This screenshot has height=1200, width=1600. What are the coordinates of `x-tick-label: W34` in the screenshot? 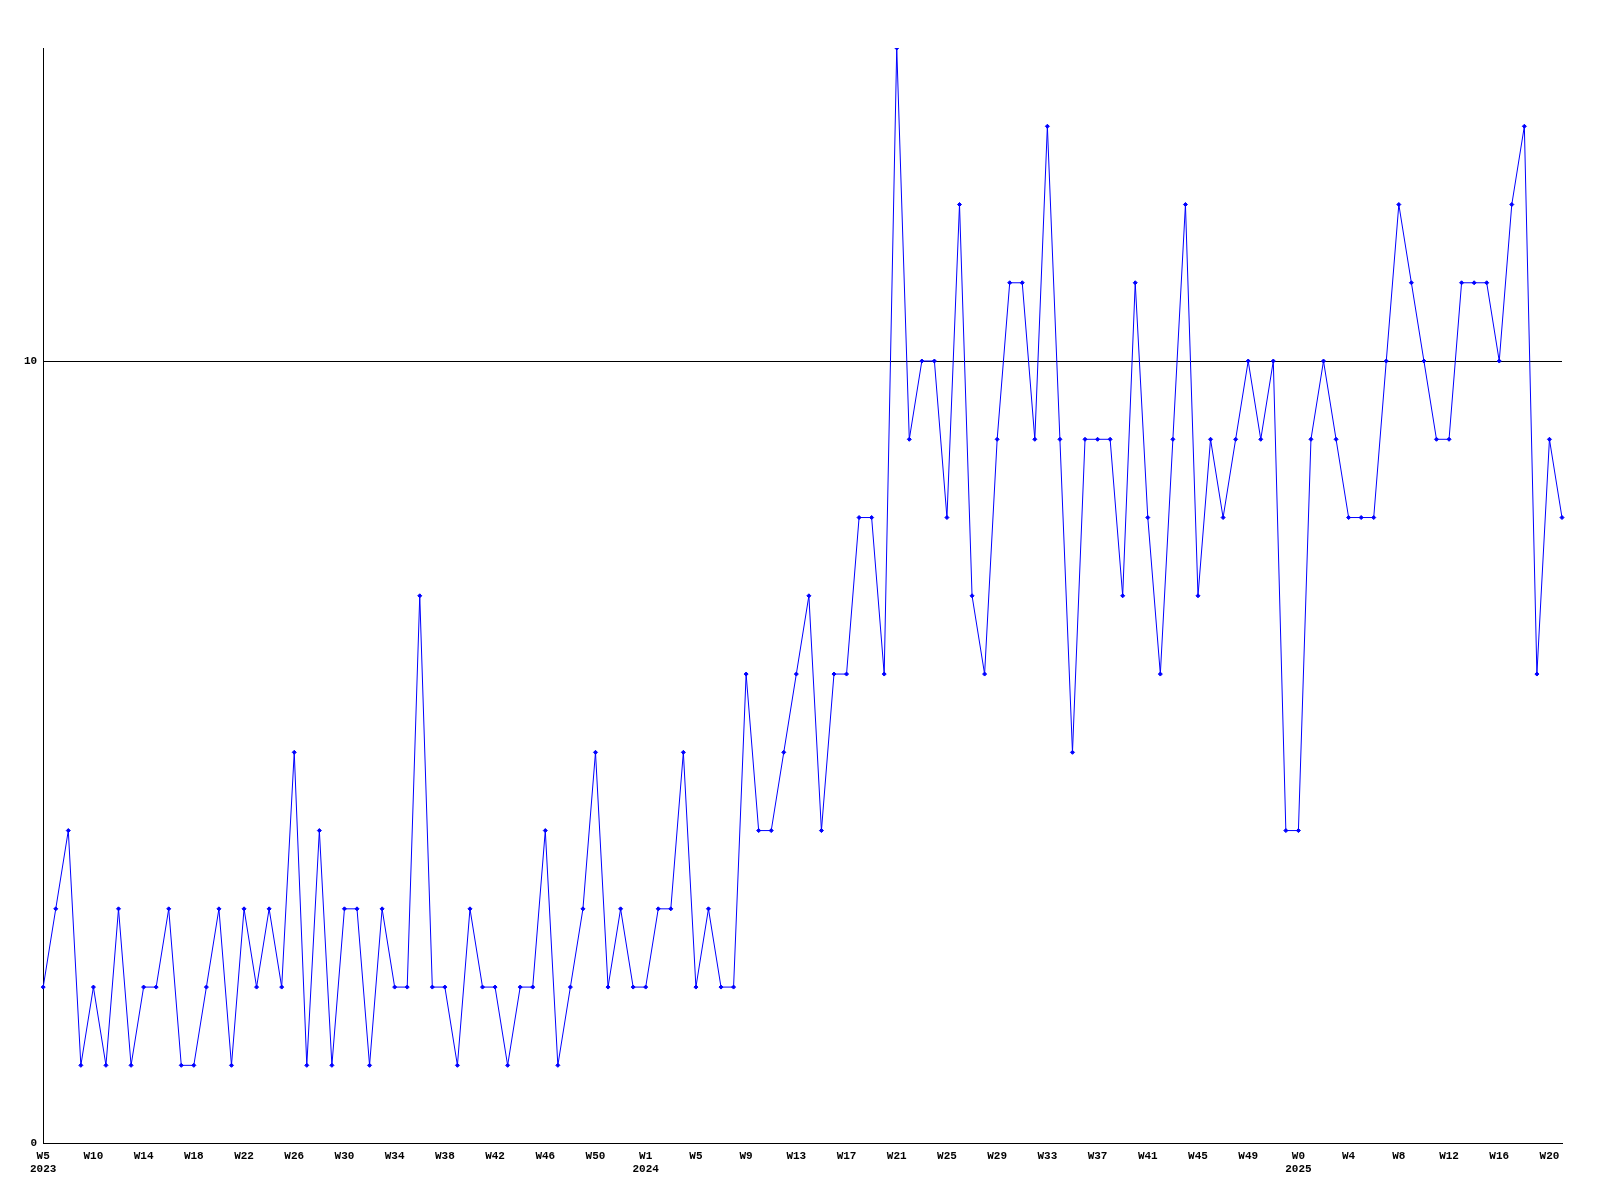 It's located at (394, 1155).